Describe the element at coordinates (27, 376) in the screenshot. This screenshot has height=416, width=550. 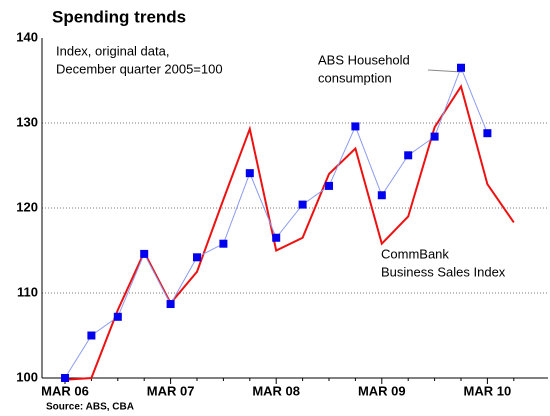
I see `y-tick-label: 100` at that location.